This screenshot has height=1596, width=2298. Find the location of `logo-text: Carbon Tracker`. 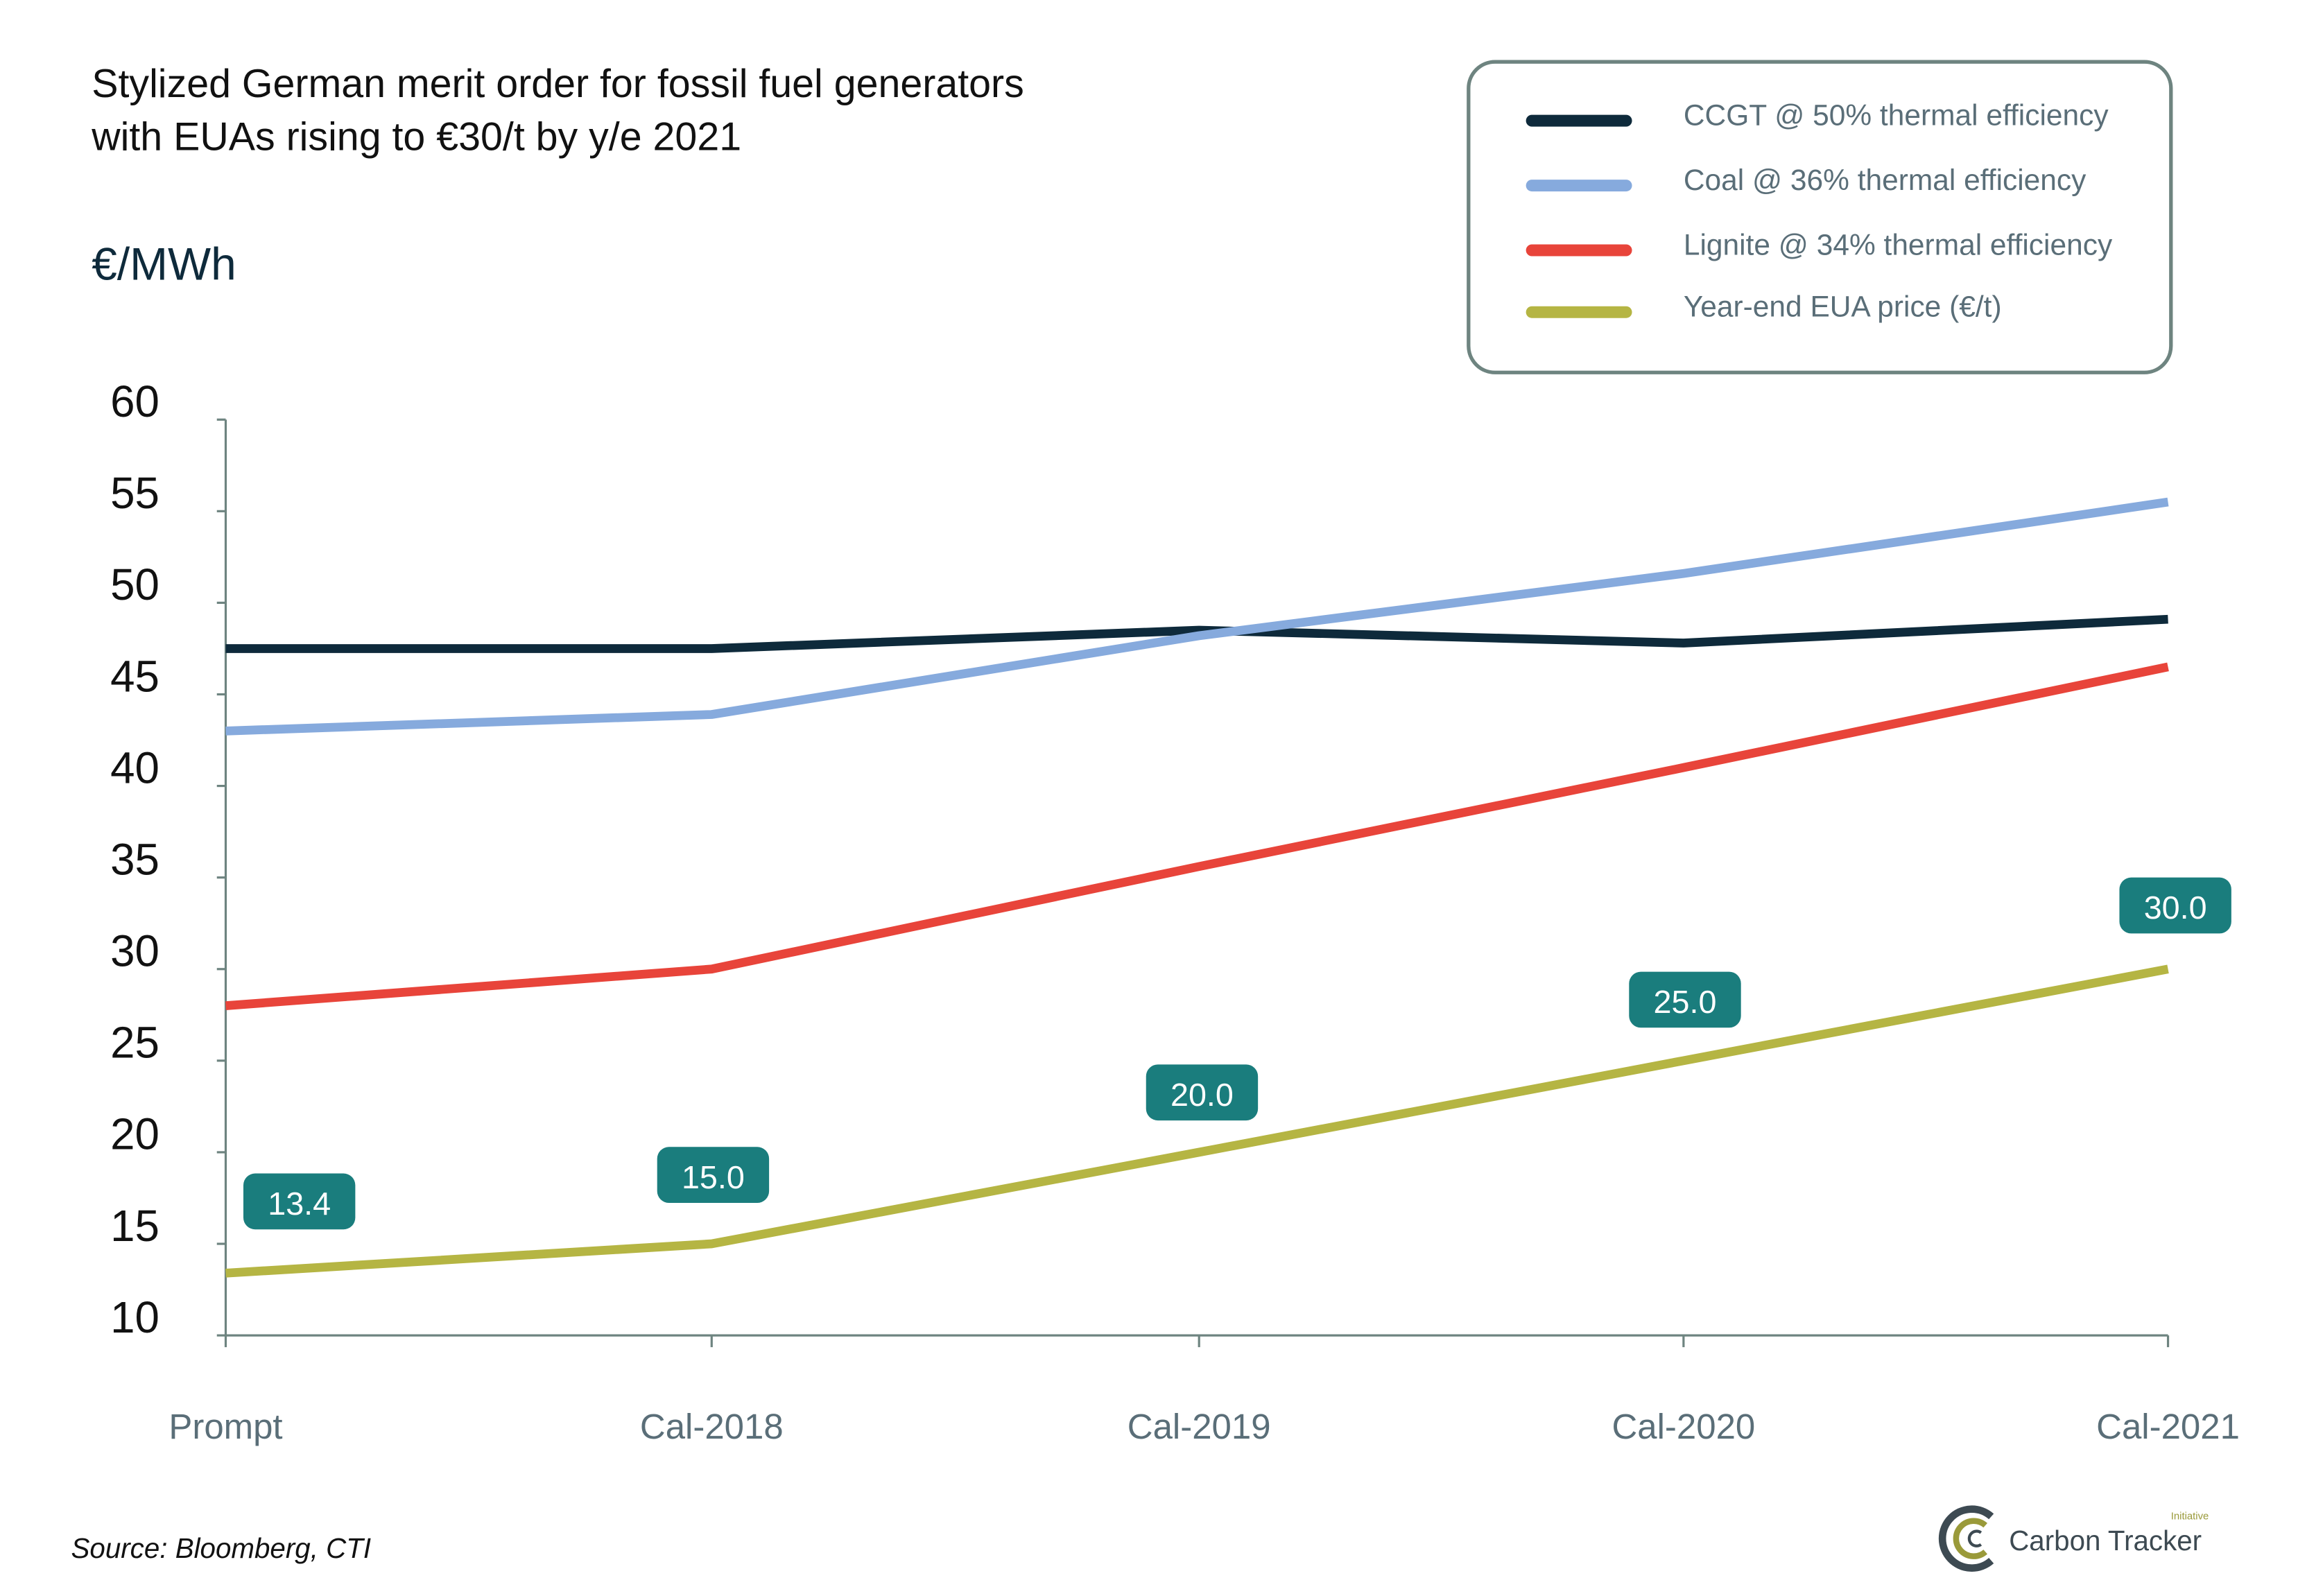

logo-text: Carbon Tracker is located at coordinates (2105, 1540).